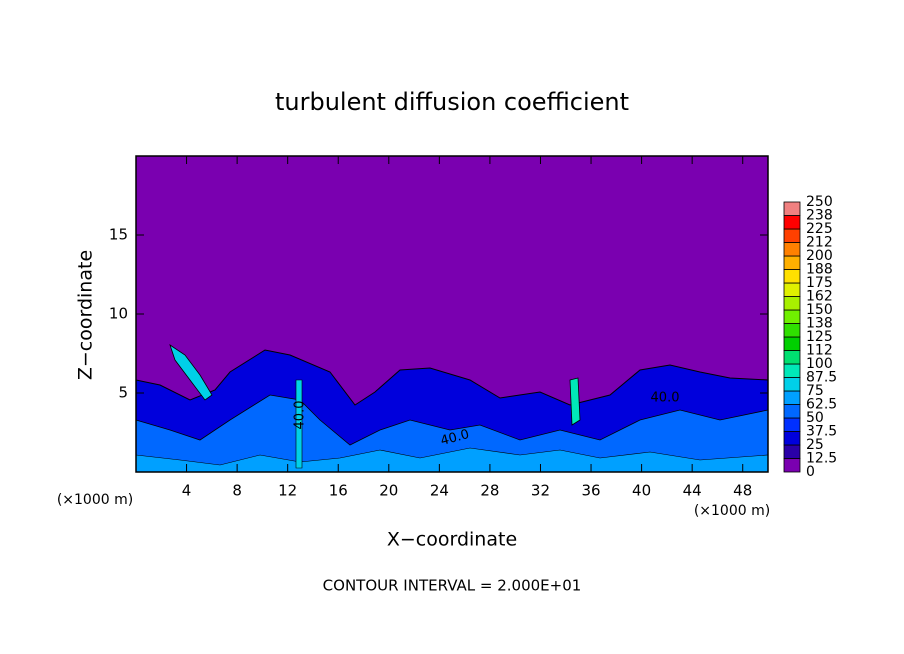 The height and width of the screenshot is (654, 904). Describe the element at coordinates (815, 391) in the screenshot. I see `colorbar-label: 75` at that location.